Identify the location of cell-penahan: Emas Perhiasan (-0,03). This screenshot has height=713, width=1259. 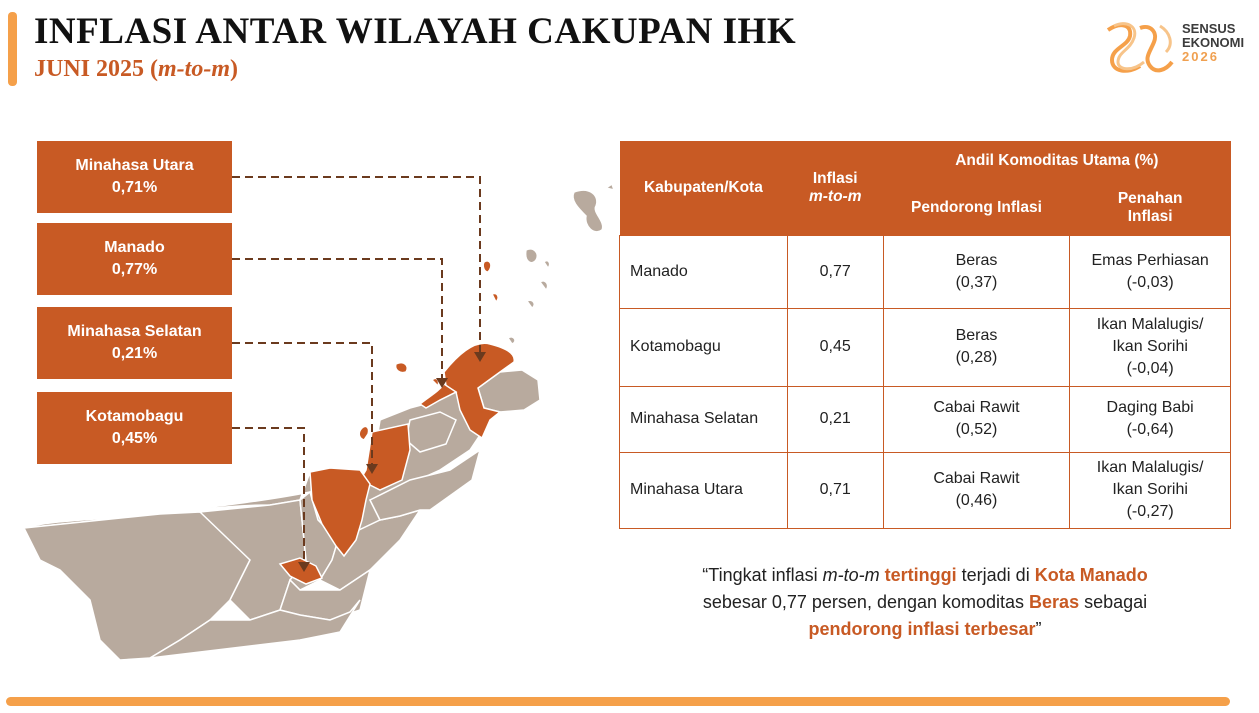
(1150, 271).